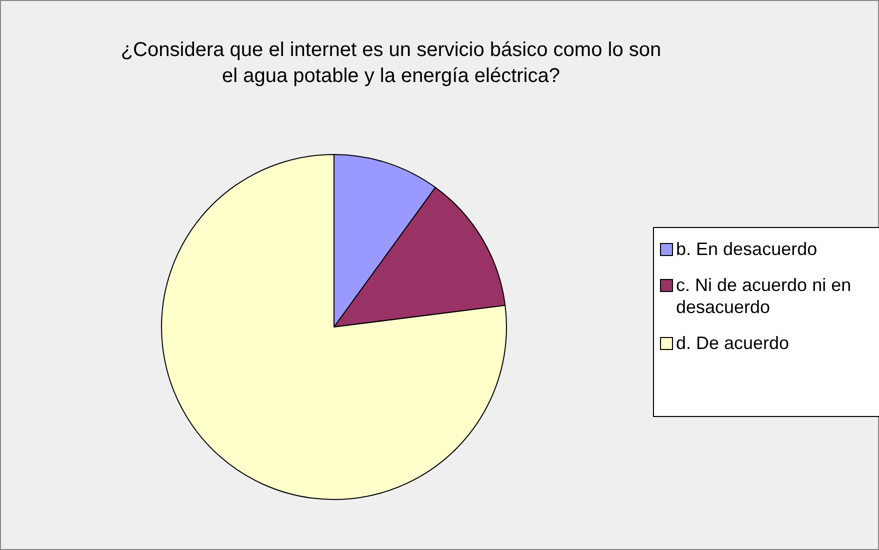  What do you see at coordinates (764, 296) in the screenshot?
I see `legend-label: c. Ni de acuerdo ni en desacuerdo` at bounding box center [764, 296].